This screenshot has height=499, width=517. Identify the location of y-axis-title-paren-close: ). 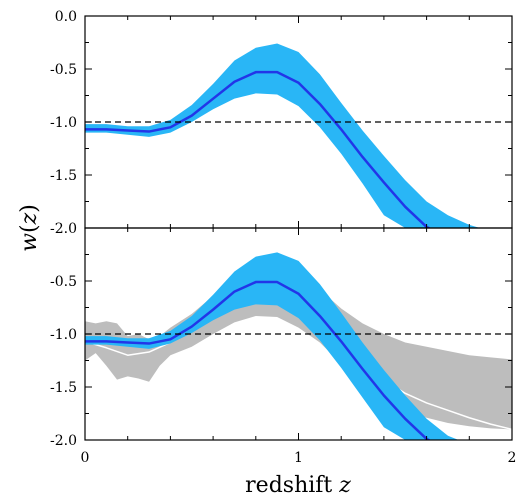
(29, 208).